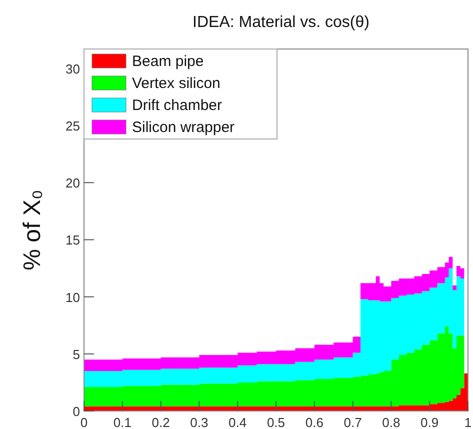 This screenshot has height=429, width=473. I want to click on x-tick-label: 1, so click(468, 422).